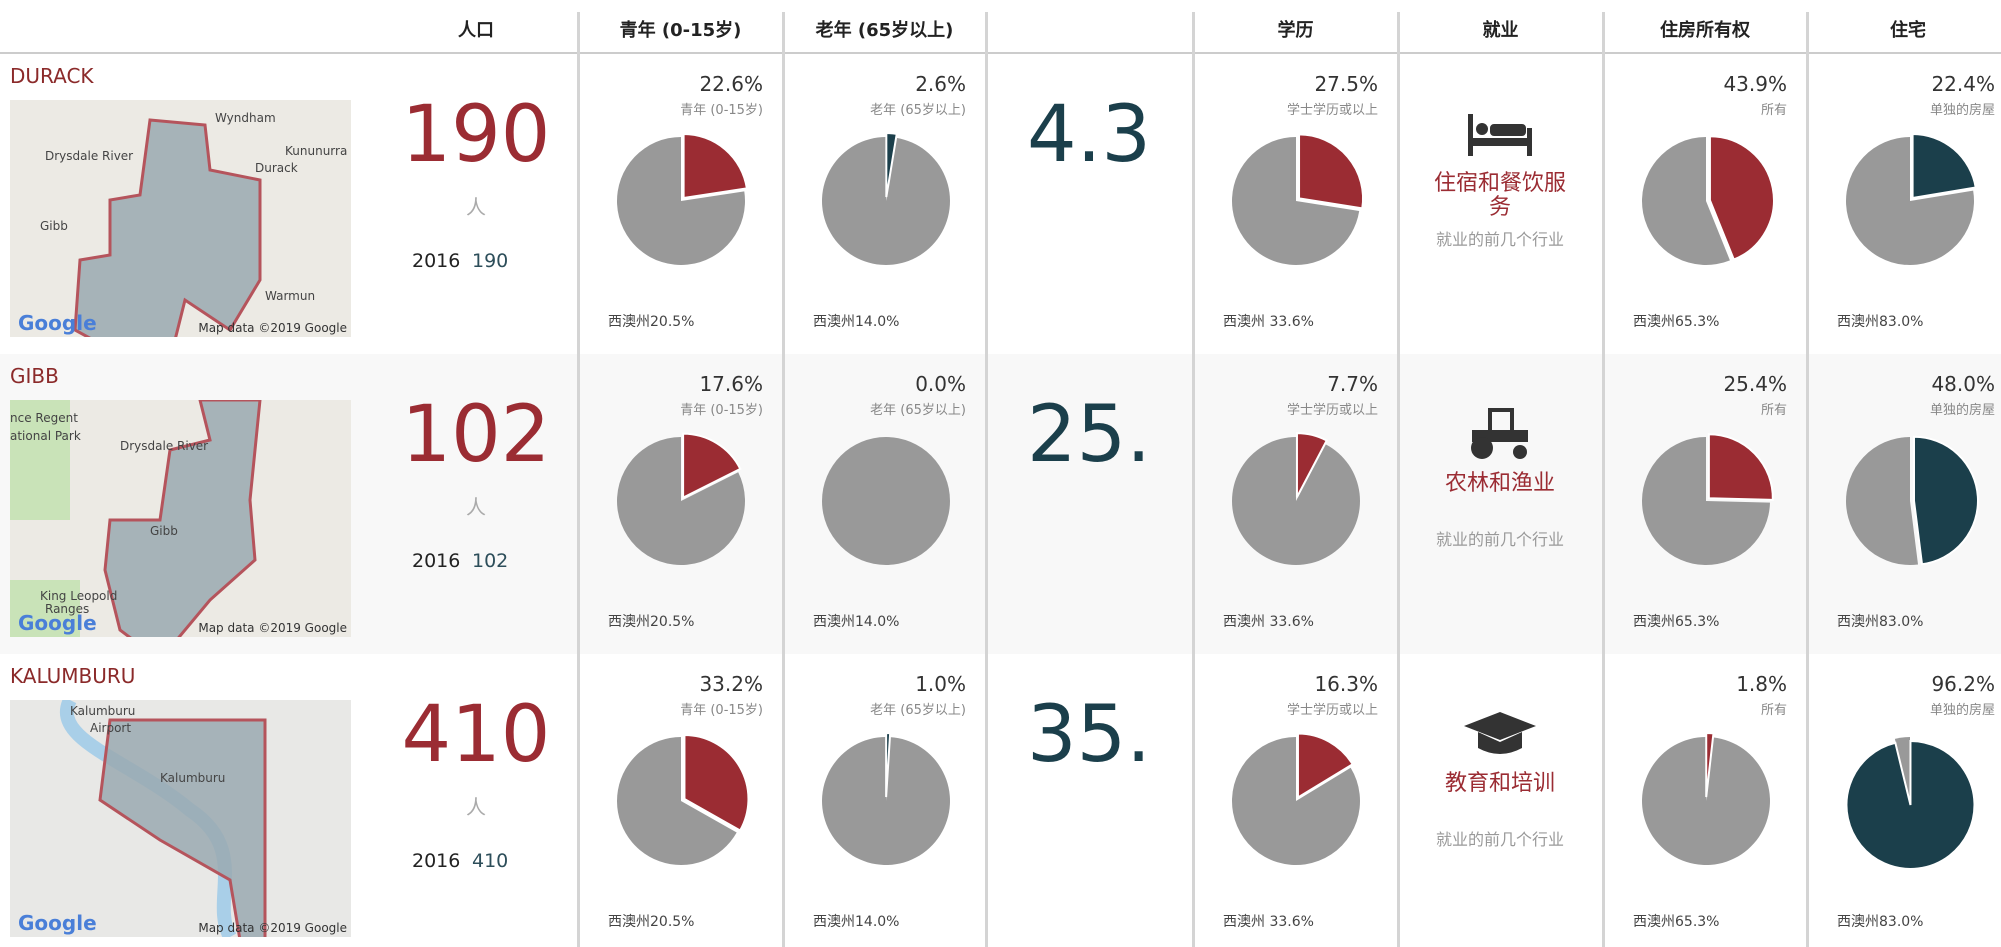 Image resolution: width=2001 pixels, height=947 pixels. Describe the element at coordinates (1089, 435) in the screenshot. I see `median-age: 25.` at that location.